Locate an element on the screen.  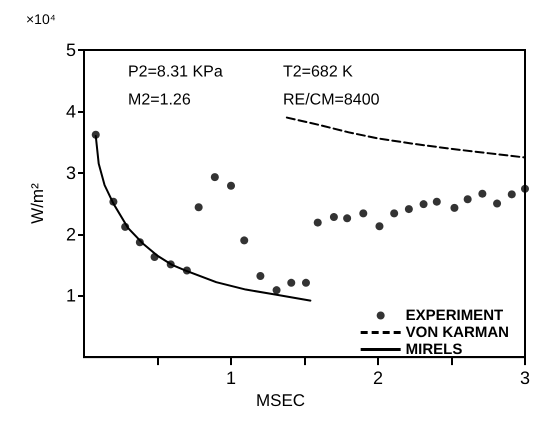
y-axis-title: W/m² is located at coordinates (37, 203).